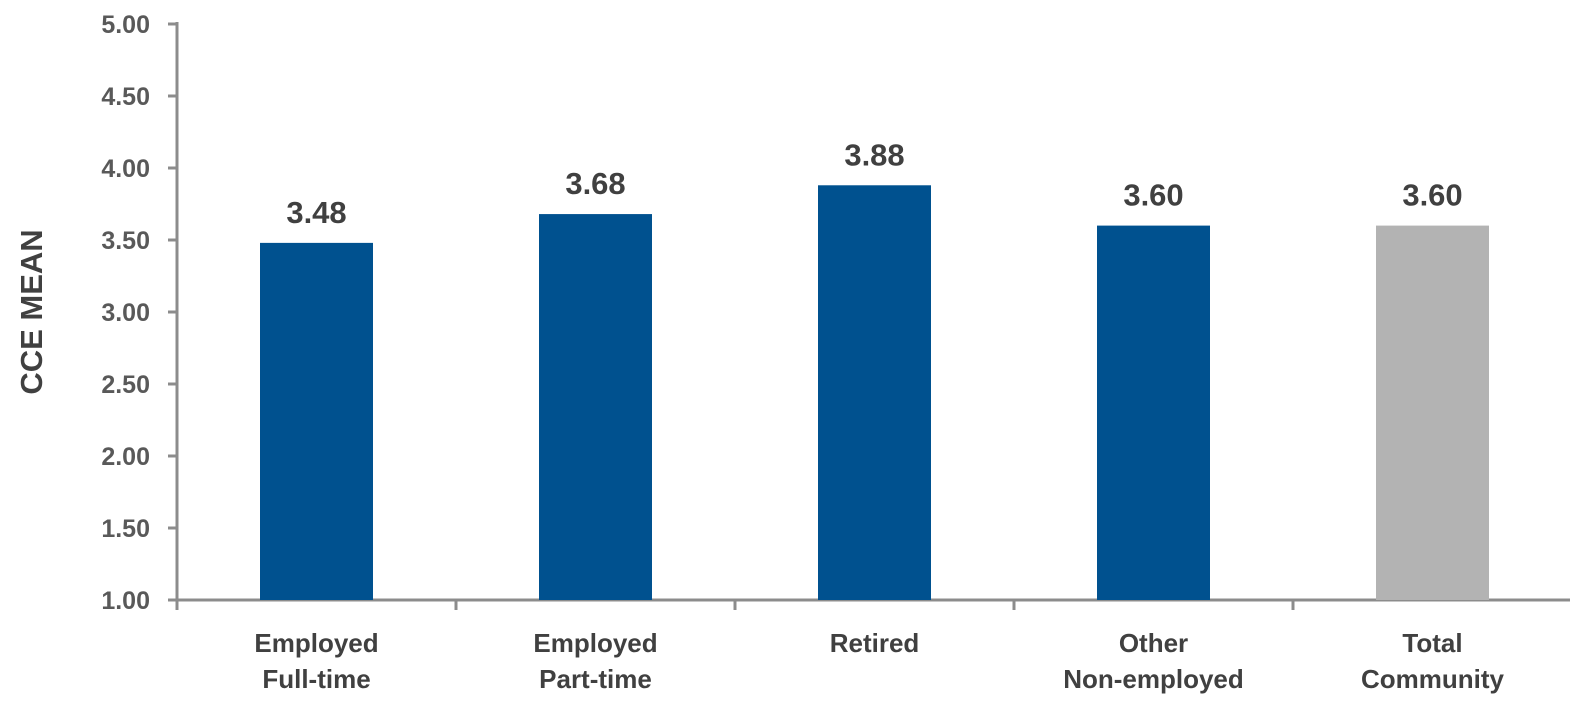 Image resolution: width=1584 pixels, height=704 pixels. Describe the element at coordinates (125, 601) in the screenshot. I see `y-tick-label: 1.00` at that location.